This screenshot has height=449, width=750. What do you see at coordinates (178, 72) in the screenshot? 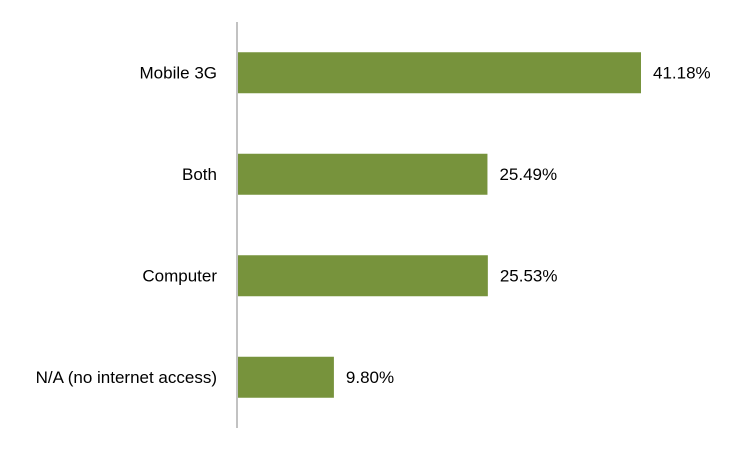
I see `category-label-0: Mobile 3G` at bounding box center [178, 72].